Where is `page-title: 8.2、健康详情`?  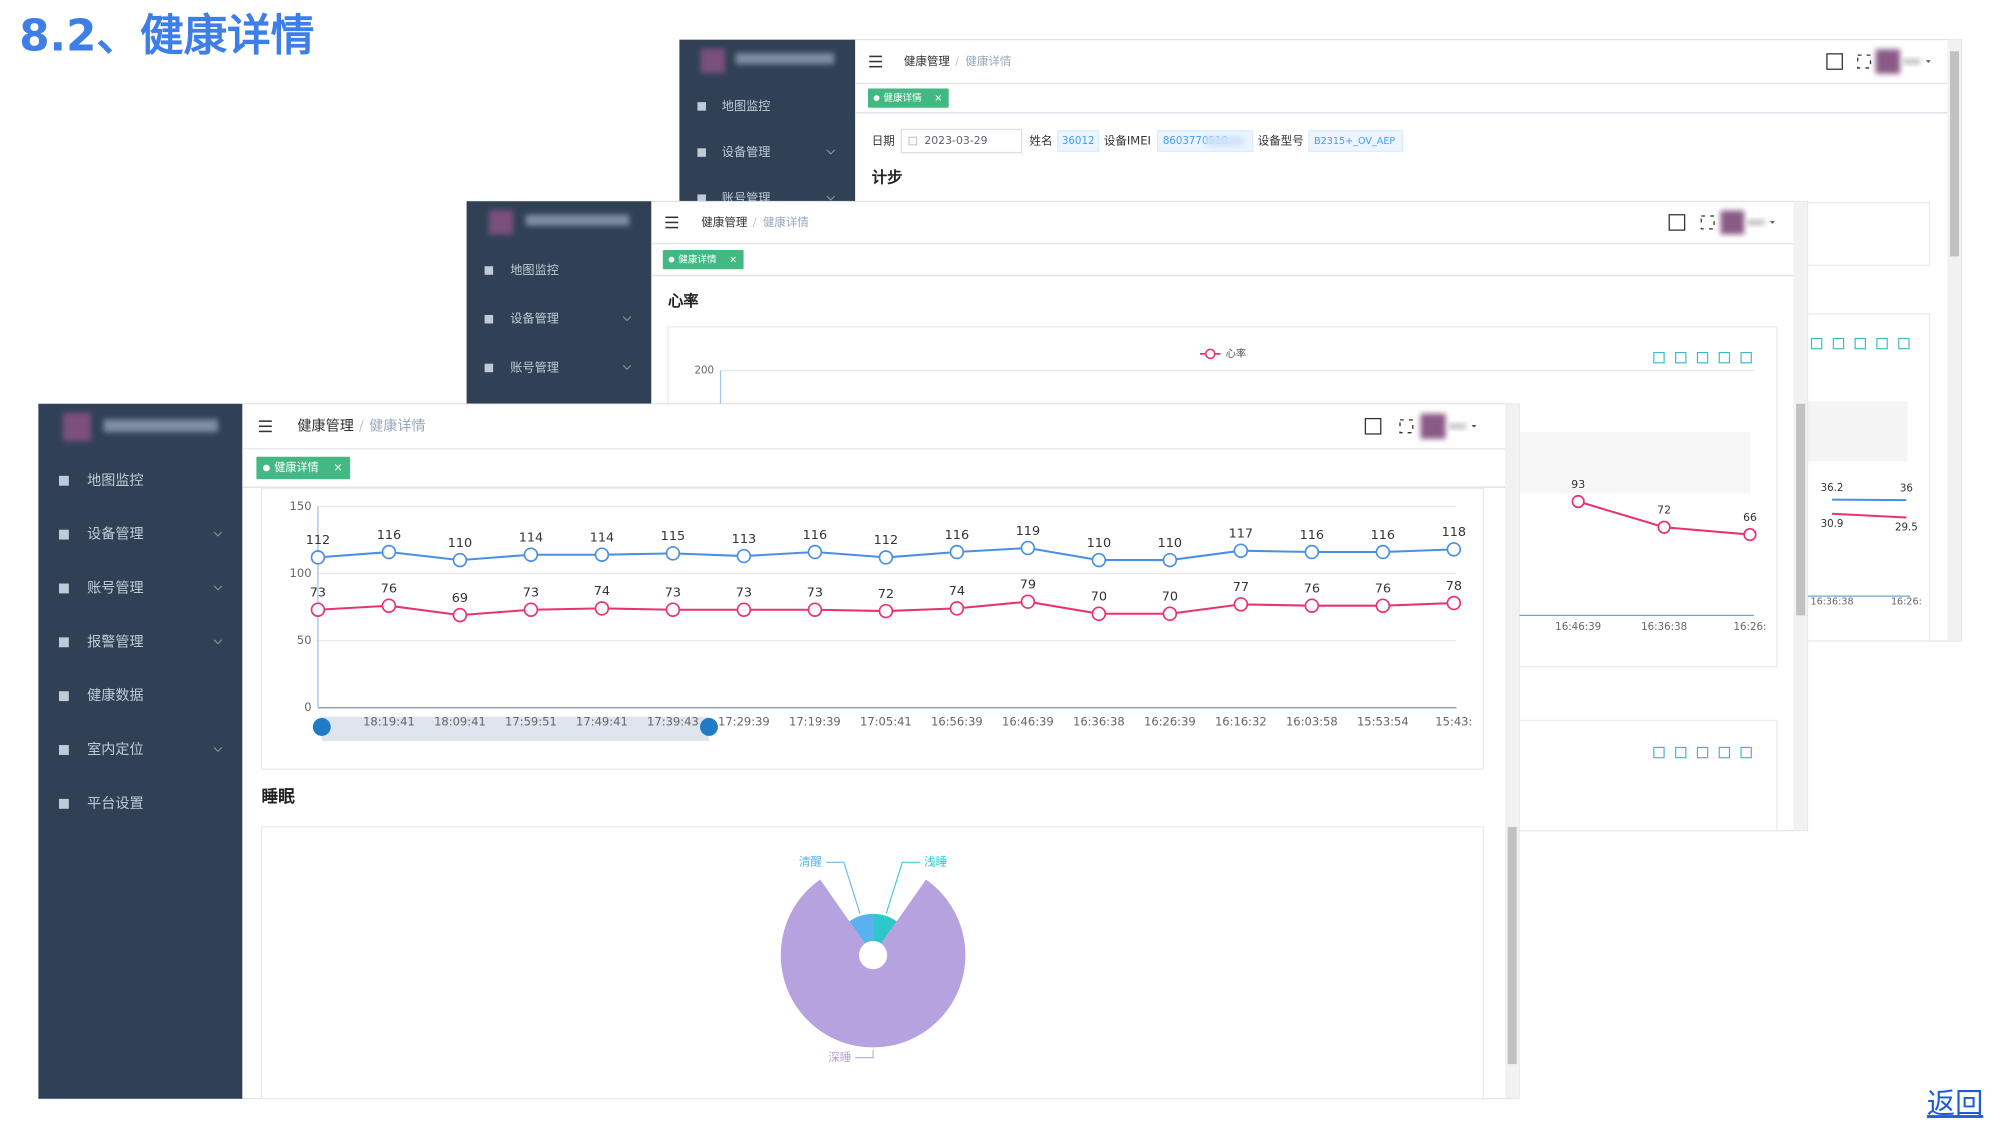
page-title: 8.2、健康详情 is located at coordinates (166, 36).